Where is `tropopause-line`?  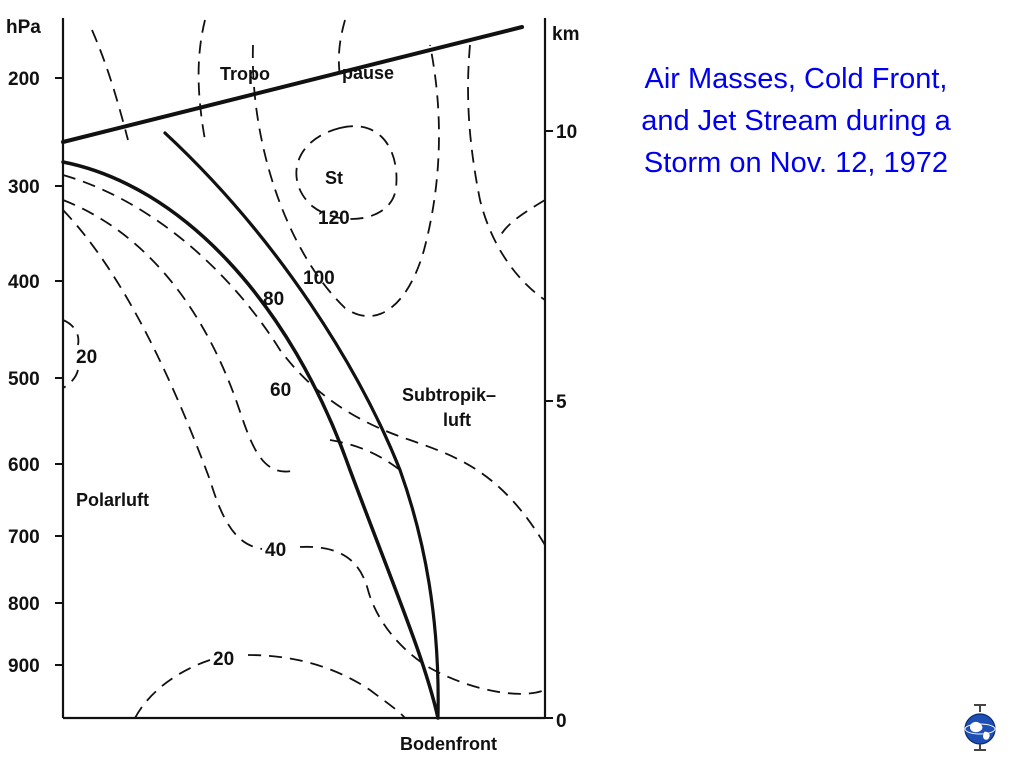 tropopause-line is located at coordinates (292, 84).